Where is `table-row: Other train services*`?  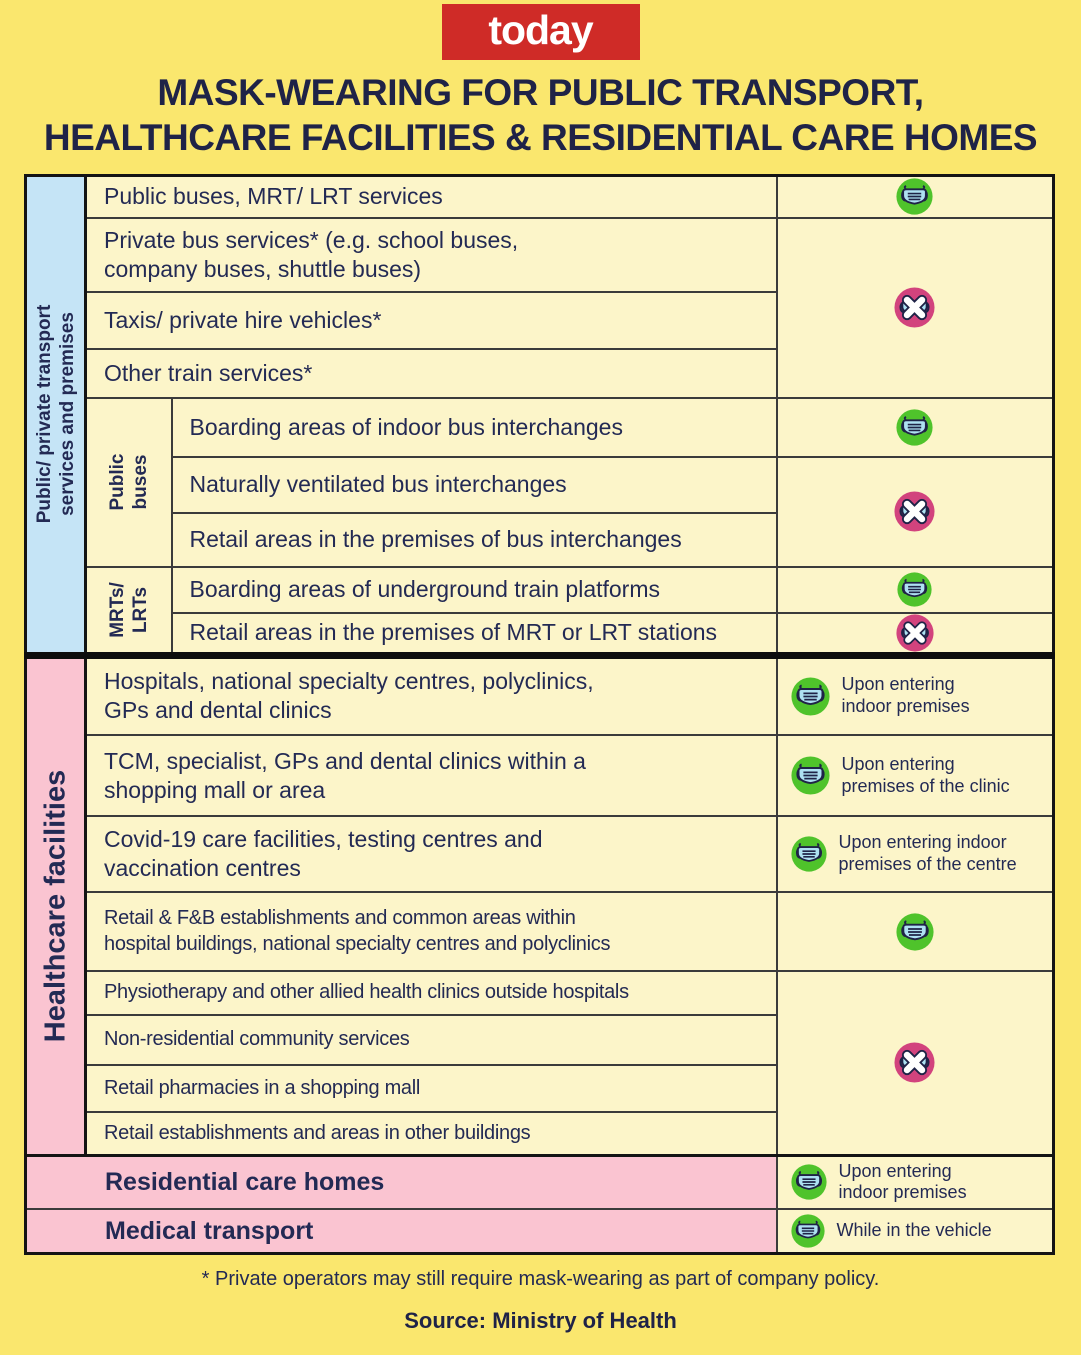
table-row: Other train services* is located at coordinates (540, 373).